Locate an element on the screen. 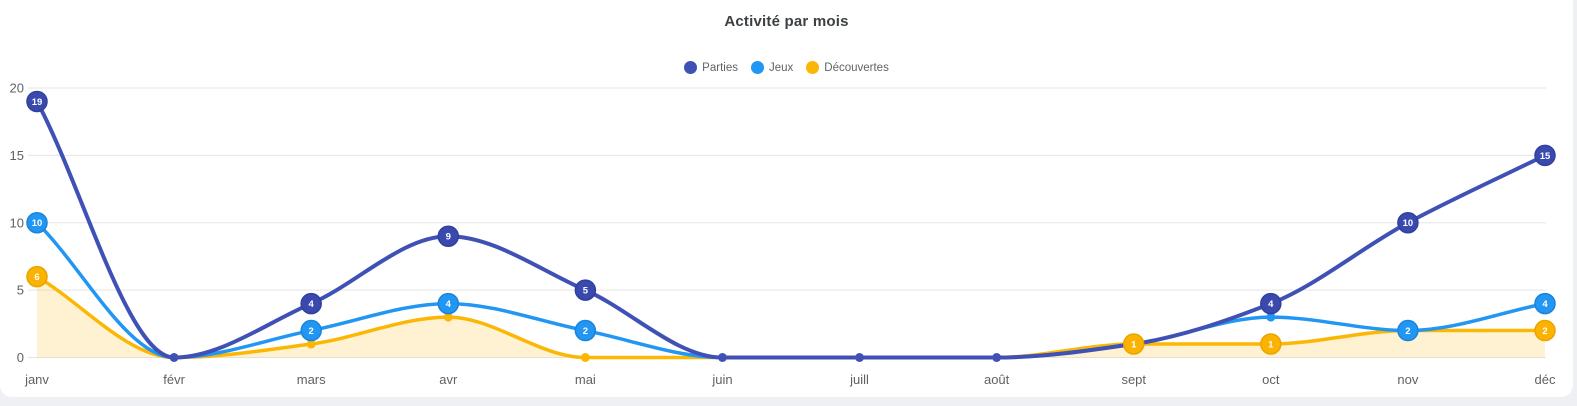  svg-text: 6 is located at coordinates (36, 277).